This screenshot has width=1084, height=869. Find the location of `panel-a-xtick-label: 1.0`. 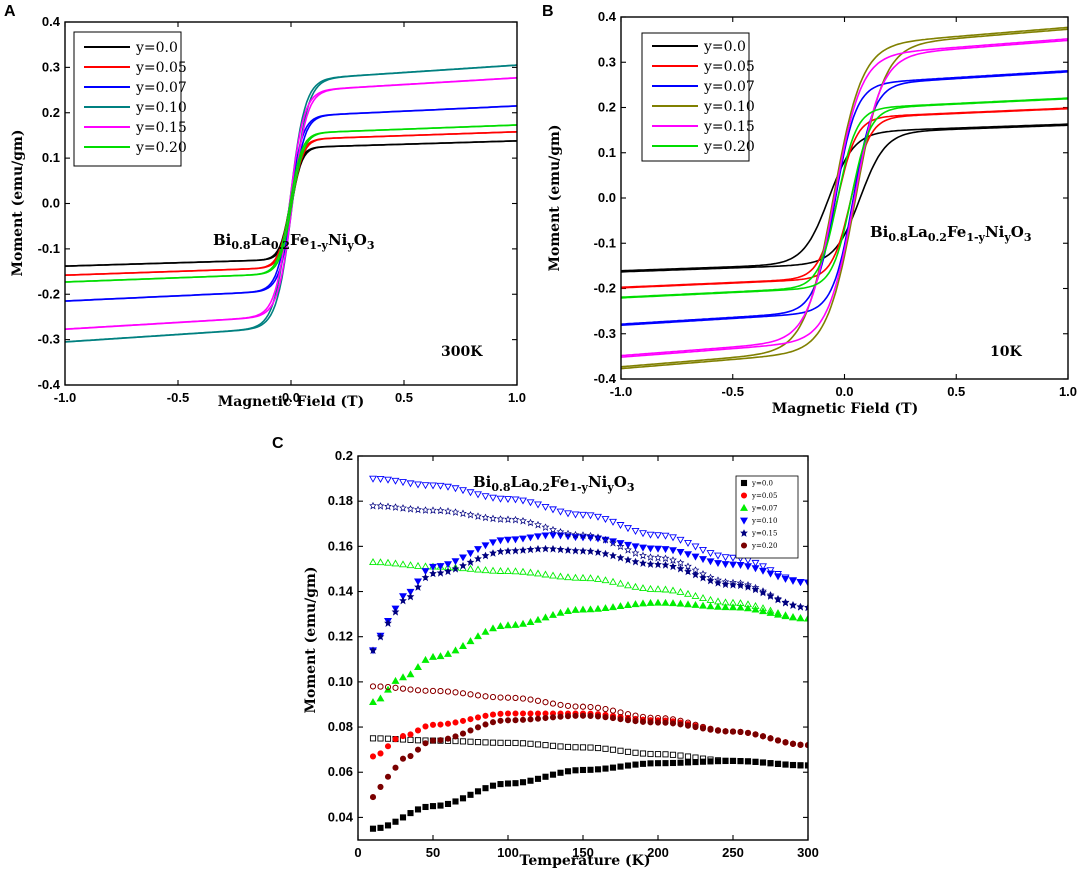

panel-a-xtick-label: 1.0 is located at coordinates (517, 397).